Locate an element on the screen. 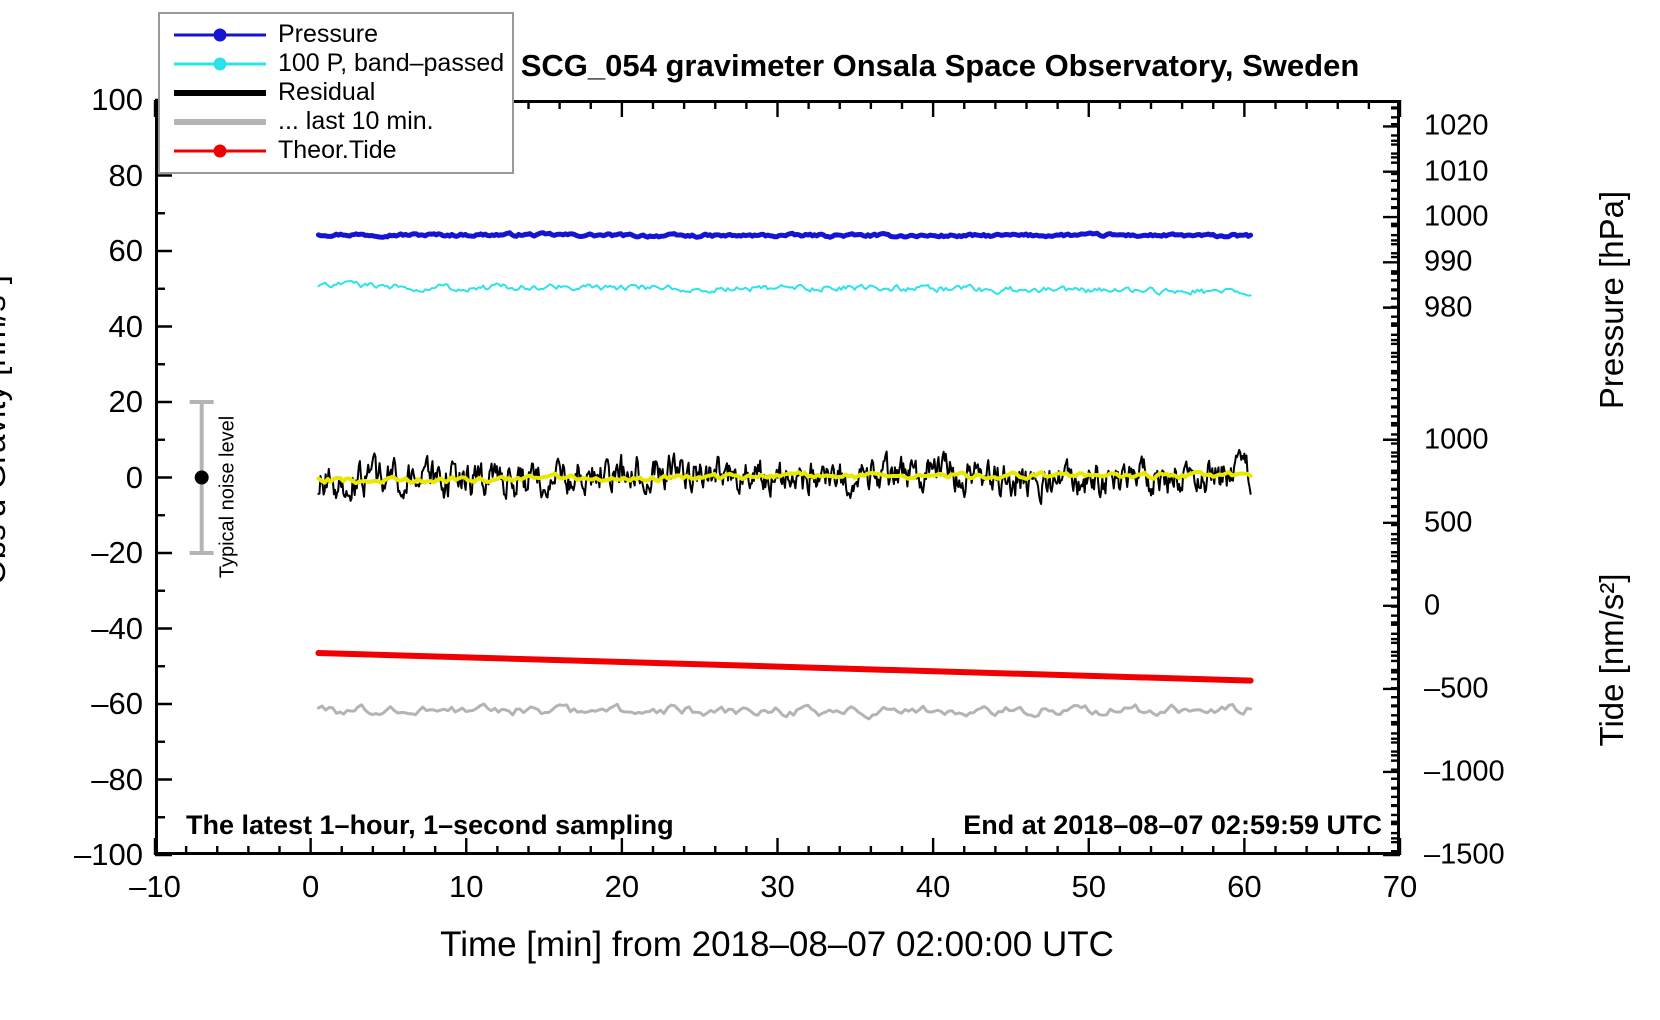  sampling-note: The latest 1–hour, 1–second sampling is located at coordinates (430, 825).